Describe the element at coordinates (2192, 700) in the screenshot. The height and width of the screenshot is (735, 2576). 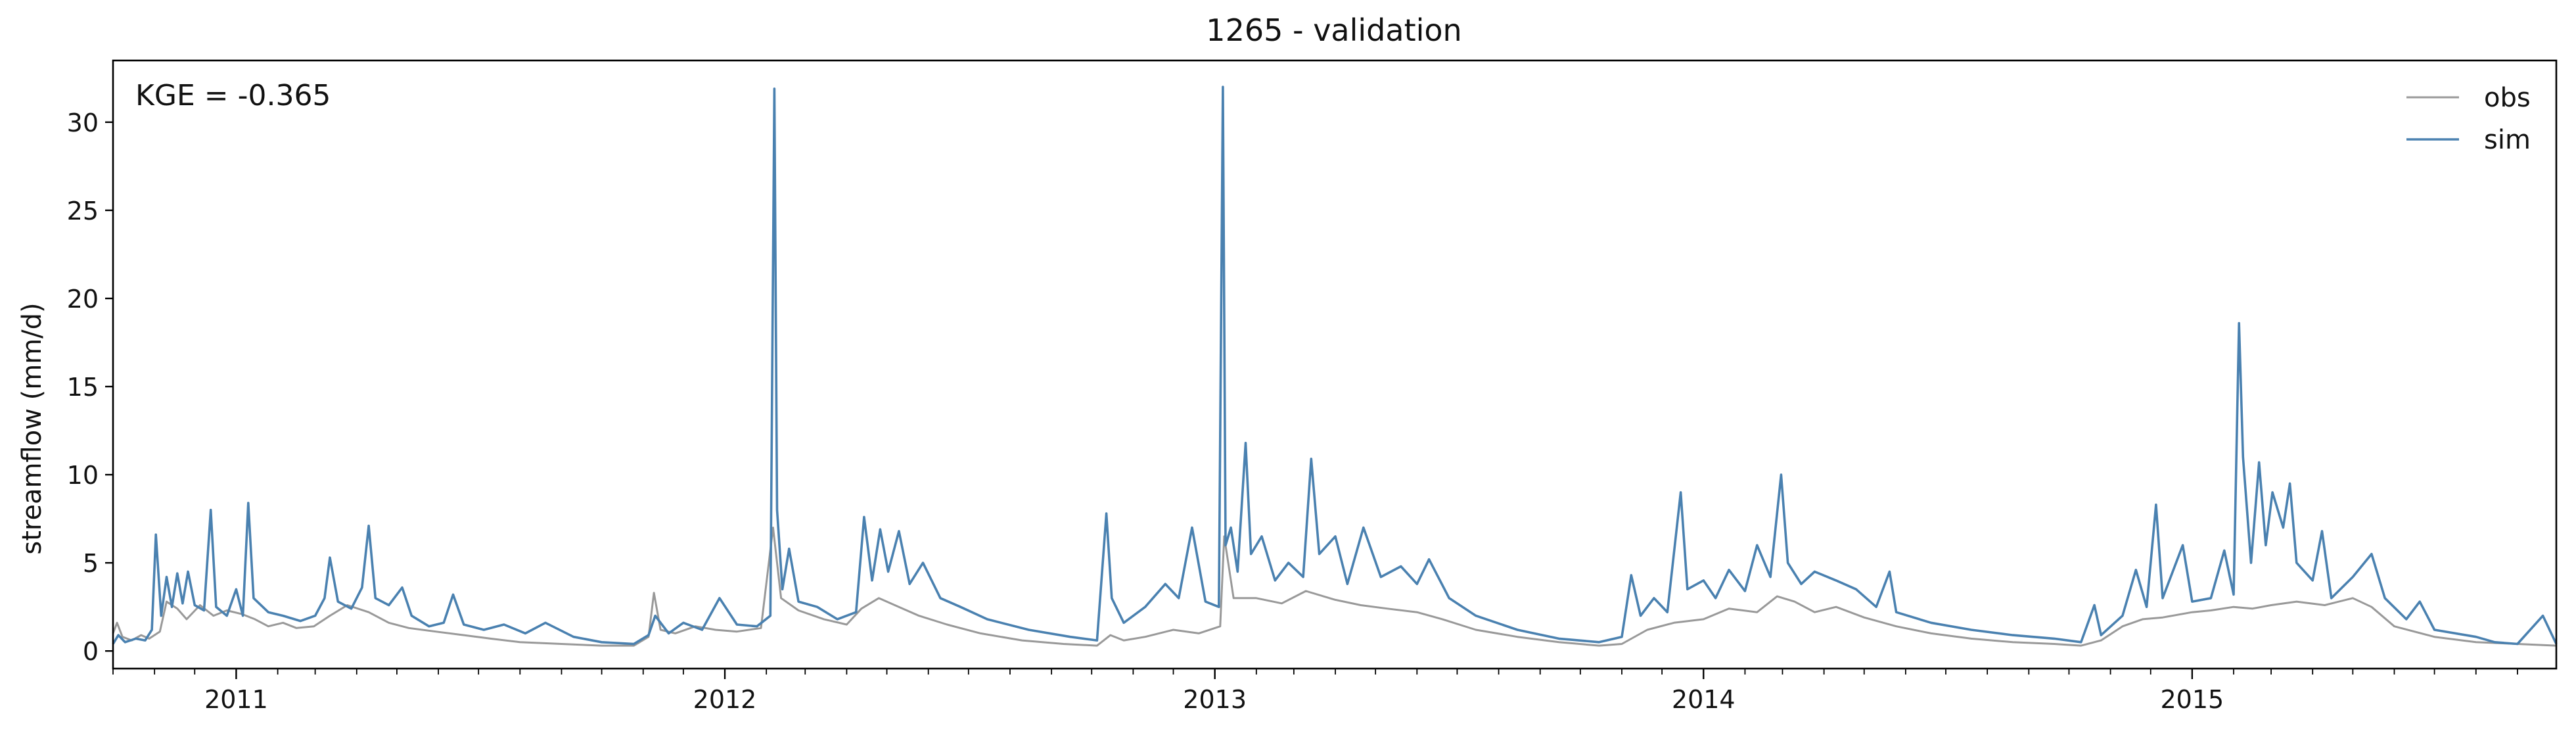
I see `x-tick-label: 2015` at that location.